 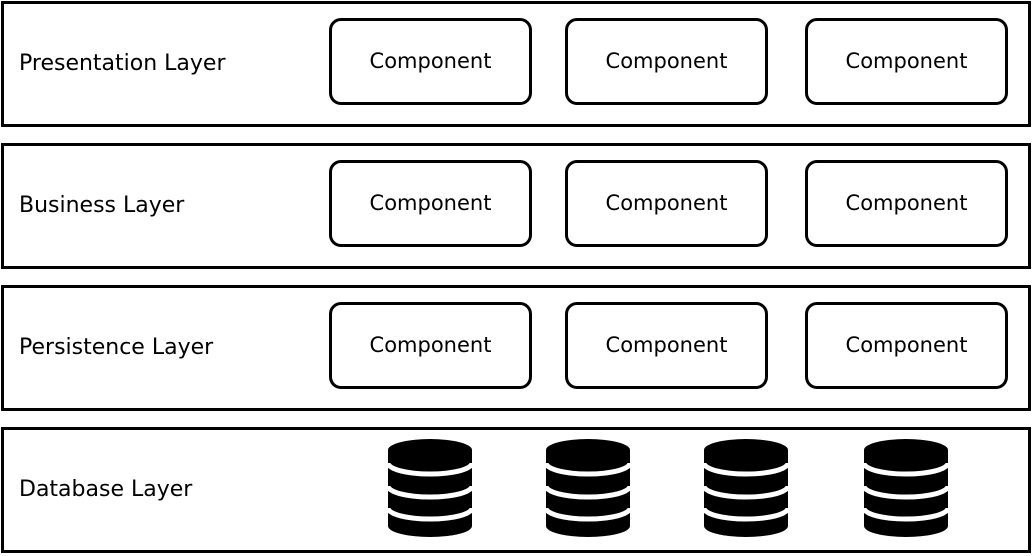 What do you see at coordinates (116, 347) in the screenshot?
I see `layer-label: Persistence Layer` at bounding box center [116, 347].